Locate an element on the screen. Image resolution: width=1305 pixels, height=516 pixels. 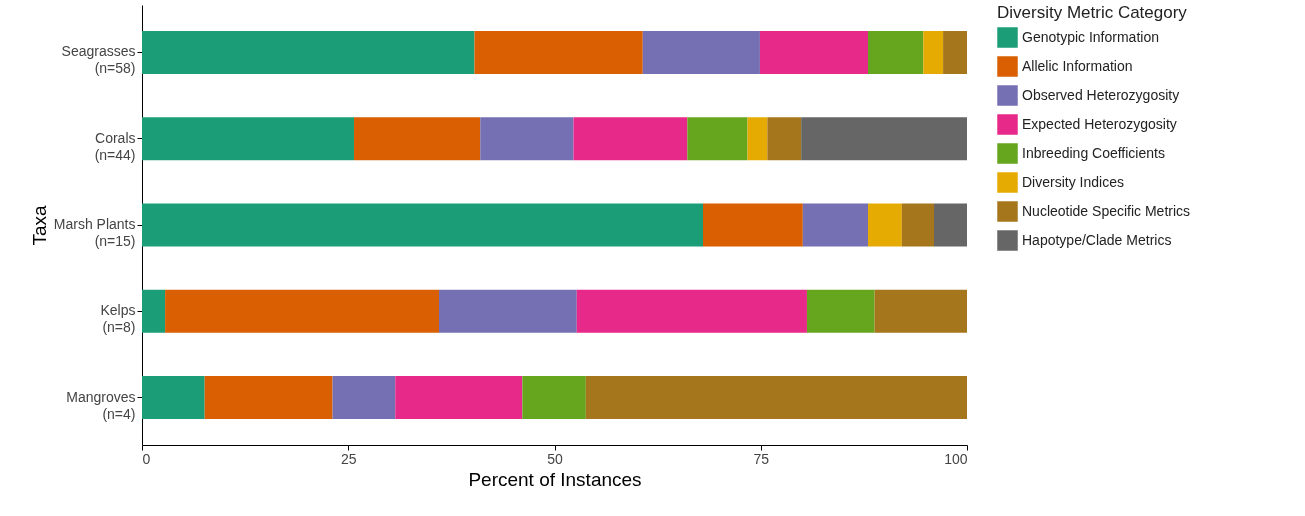
y-tick-label: Mangroves (n=4) is located at coordinates (101, 405).